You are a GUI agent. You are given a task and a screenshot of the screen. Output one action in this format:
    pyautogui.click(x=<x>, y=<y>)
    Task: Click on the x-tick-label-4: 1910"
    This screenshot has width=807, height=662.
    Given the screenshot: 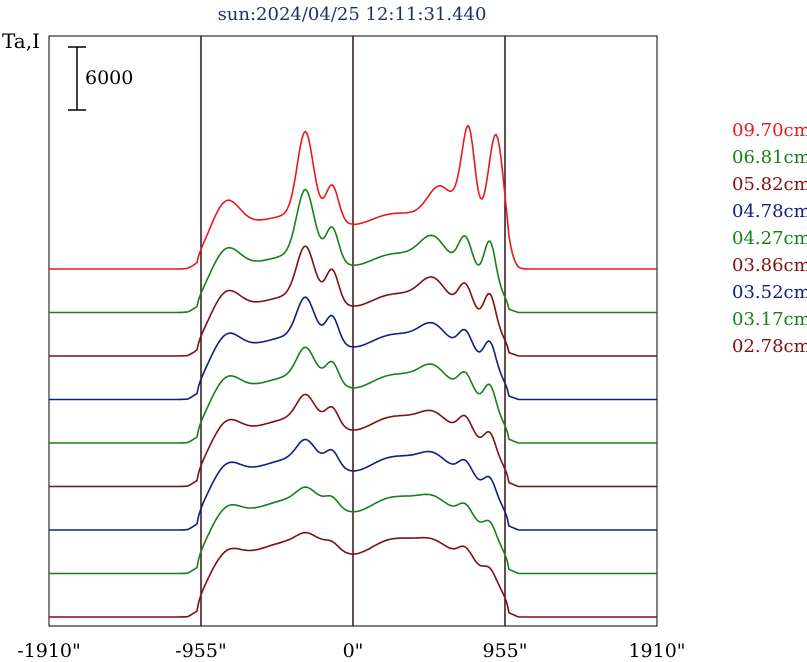 What is the action you would take?
    pyautogui.click(x=656, y=651)
    